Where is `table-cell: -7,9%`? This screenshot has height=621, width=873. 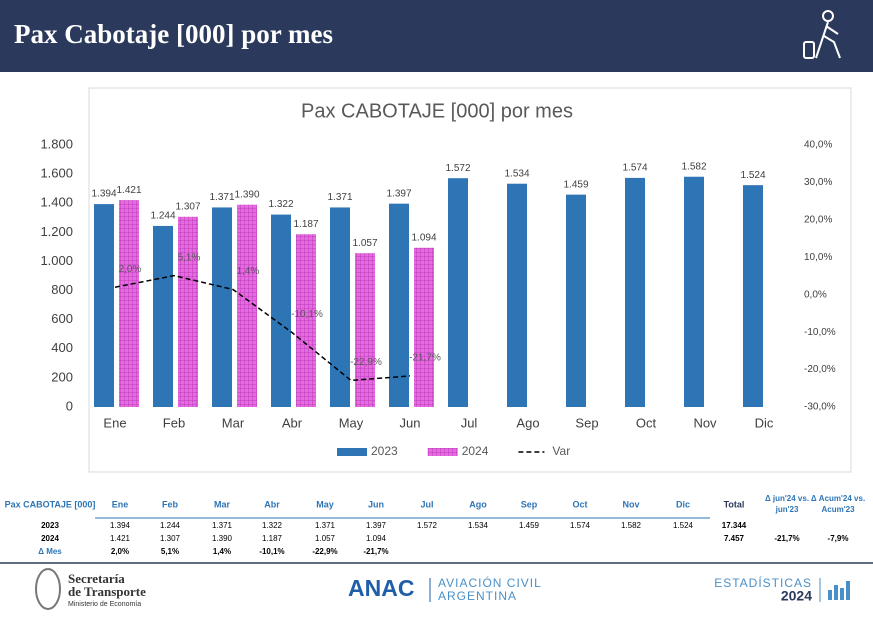
table-cell: -7,9% is located at coordinates (838, 538).